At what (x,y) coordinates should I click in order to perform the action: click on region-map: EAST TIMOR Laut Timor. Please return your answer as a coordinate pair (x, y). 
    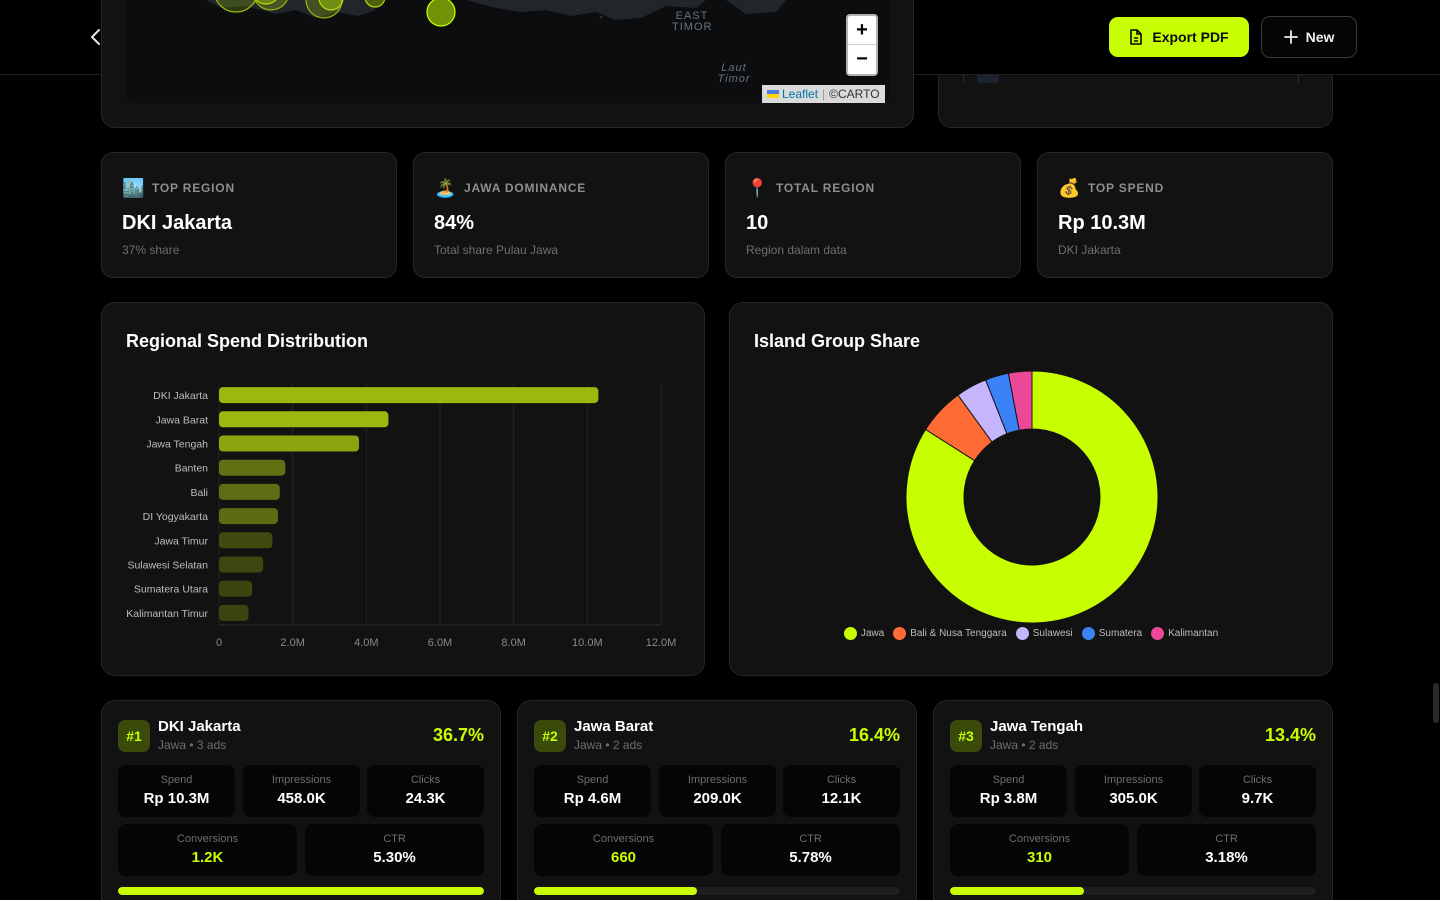
    Looking at the image, I should click on (508, 51).